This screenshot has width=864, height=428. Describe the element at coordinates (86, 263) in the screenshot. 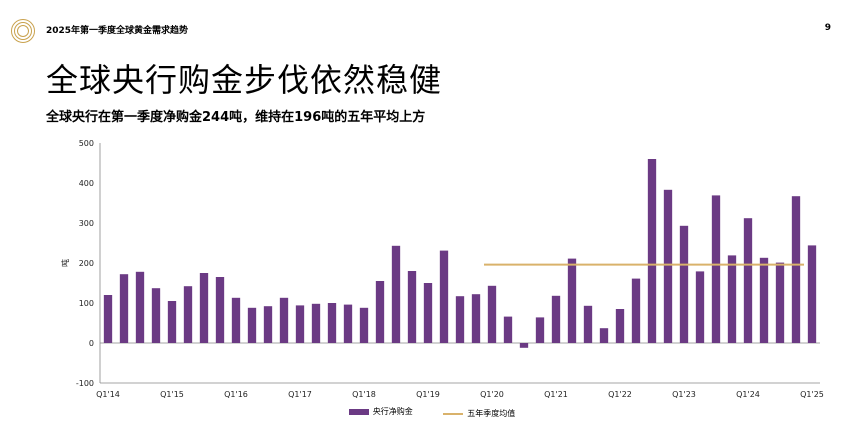

I see `y-tick-label: 200` at that location.